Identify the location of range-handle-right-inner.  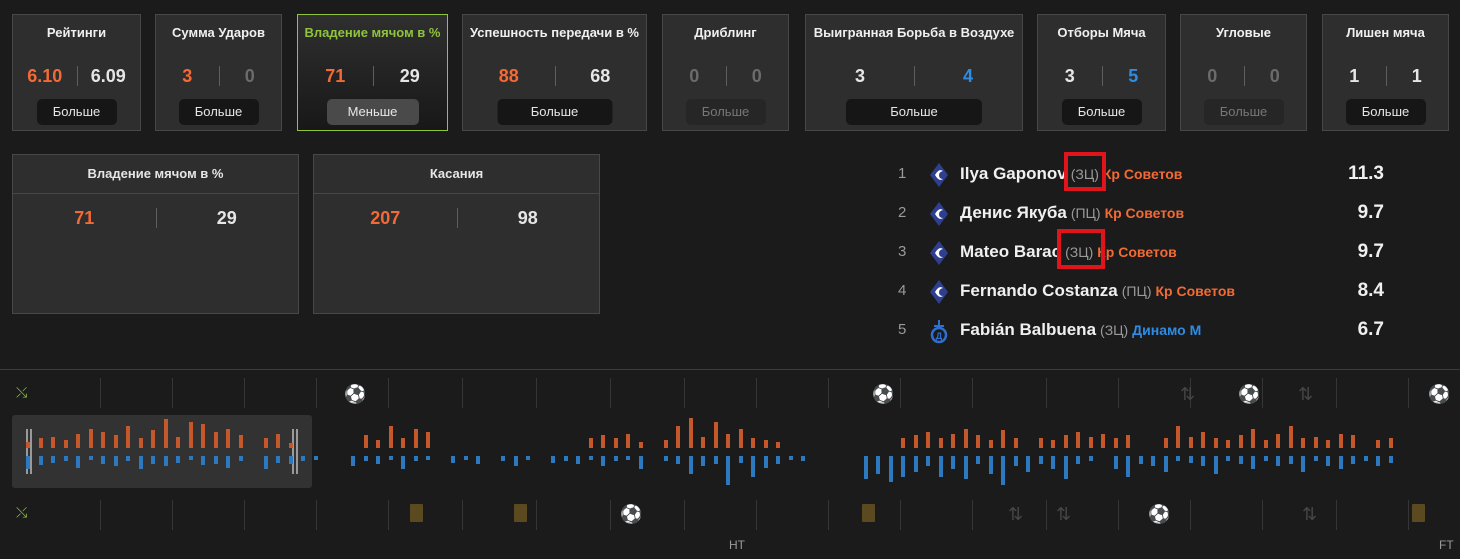
(297, 451).